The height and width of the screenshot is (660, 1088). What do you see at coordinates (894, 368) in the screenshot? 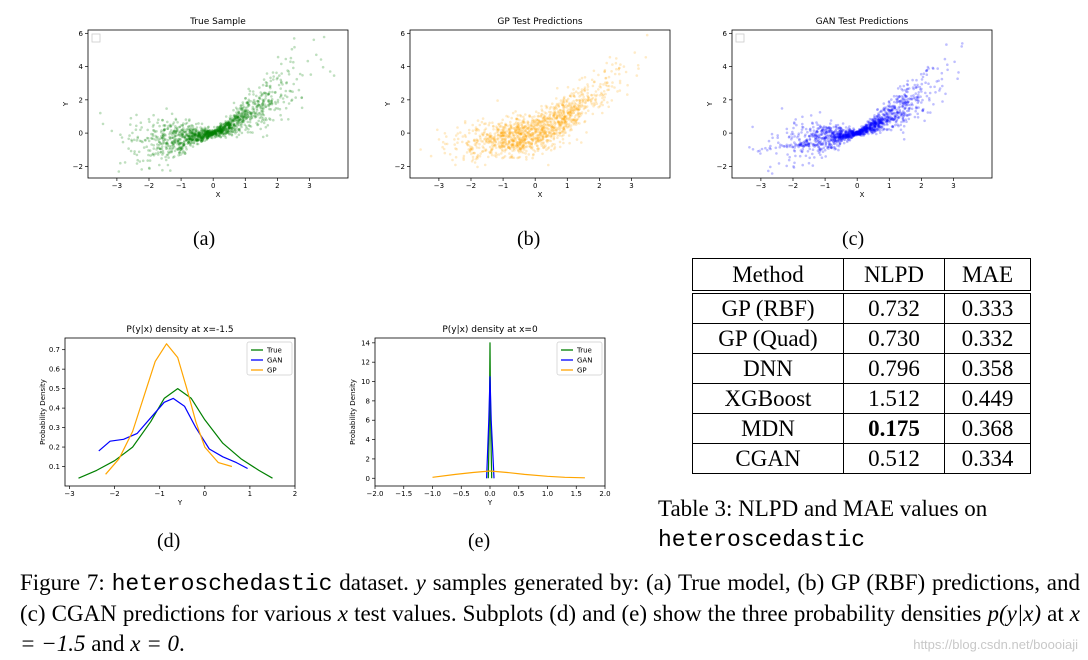
I see `table-cell: 0.796` at bounding box center [894, 368].